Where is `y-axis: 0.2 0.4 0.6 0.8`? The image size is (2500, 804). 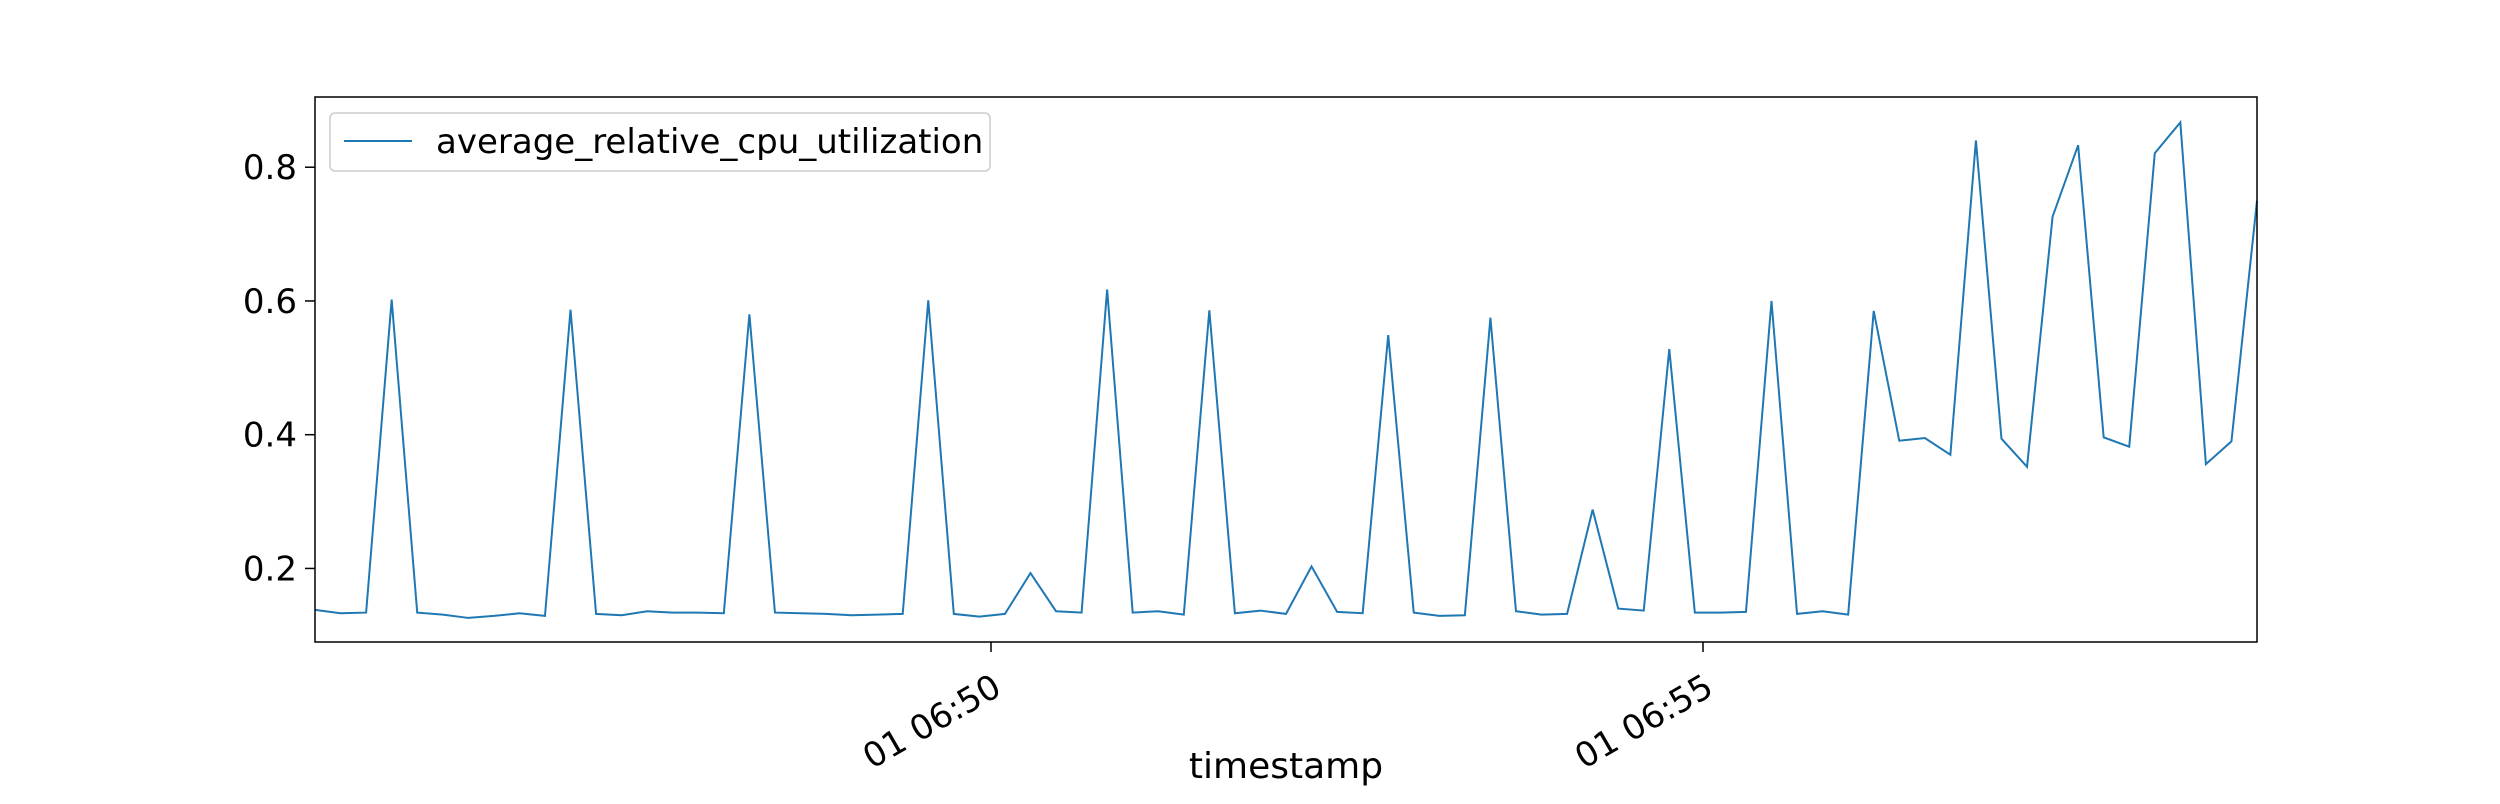 y-axis: 0.2 0.4 0.6 0.8 is located at coordinates (279, 368).